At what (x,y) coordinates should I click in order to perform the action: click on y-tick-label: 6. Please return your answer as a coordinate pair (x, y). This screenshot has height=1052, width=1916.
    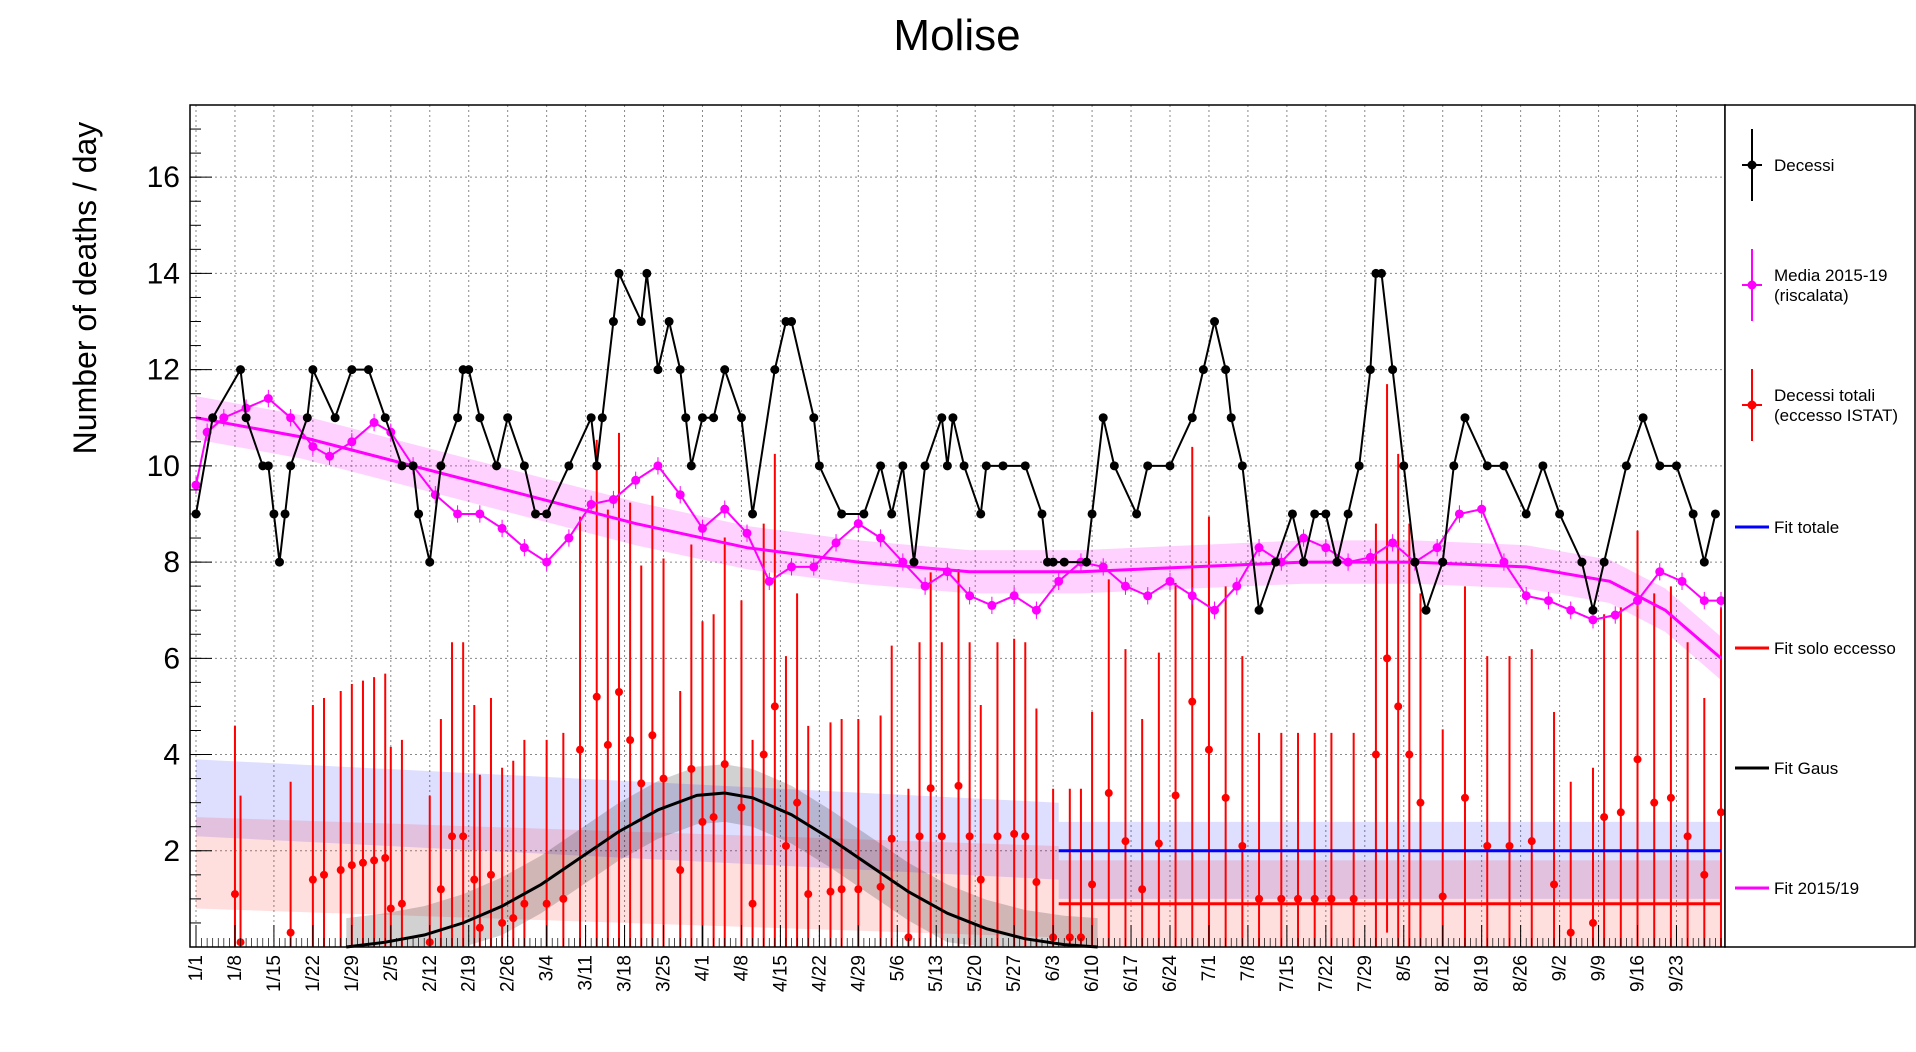
    Looking at the image, I should click on (171, 658).